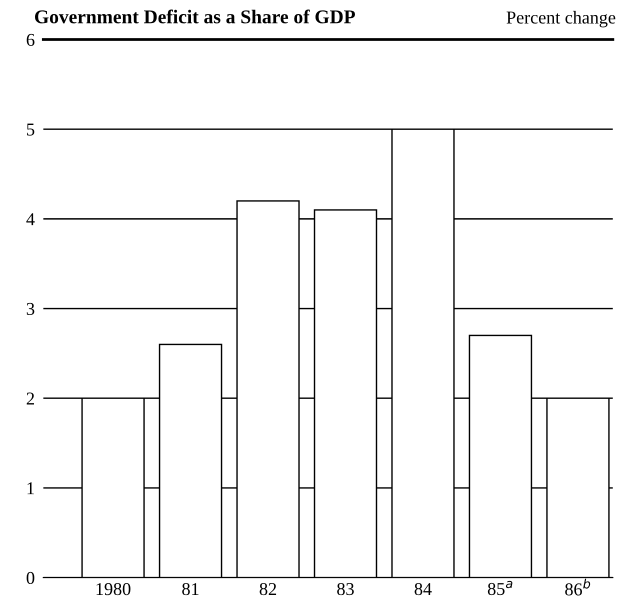 Image resolution: width=619 pixels, height=608 pixels. I want to click on x-tick-label: 85$^{a}$, so click(500, 588).